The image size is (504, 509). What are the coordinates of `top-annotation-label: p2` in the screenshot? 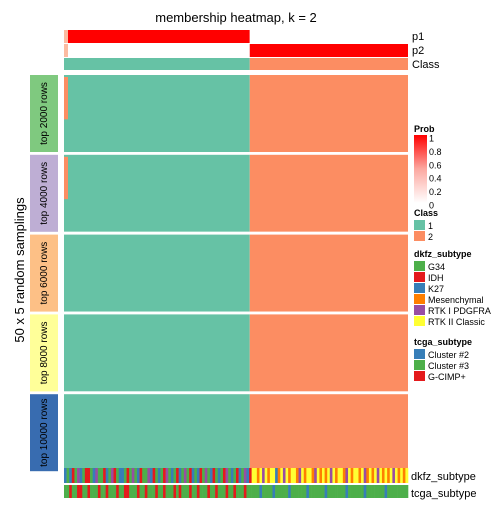 It's located at (418, 51).